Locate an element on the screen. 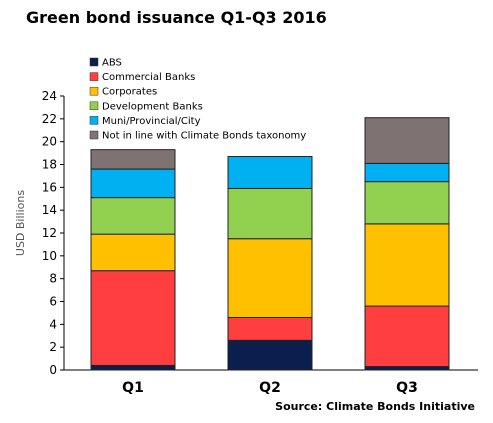 This screenshot has width=493, height=423. legend-label: Not in line with Climate Bonds taxonomy is located at coordinates (204, 136).